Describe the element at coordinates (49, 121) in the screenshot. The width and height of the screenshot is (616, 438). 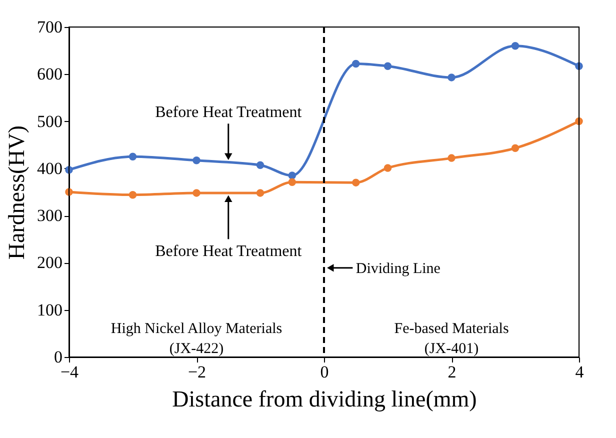
I see `y-tick-label: 500` at that location.